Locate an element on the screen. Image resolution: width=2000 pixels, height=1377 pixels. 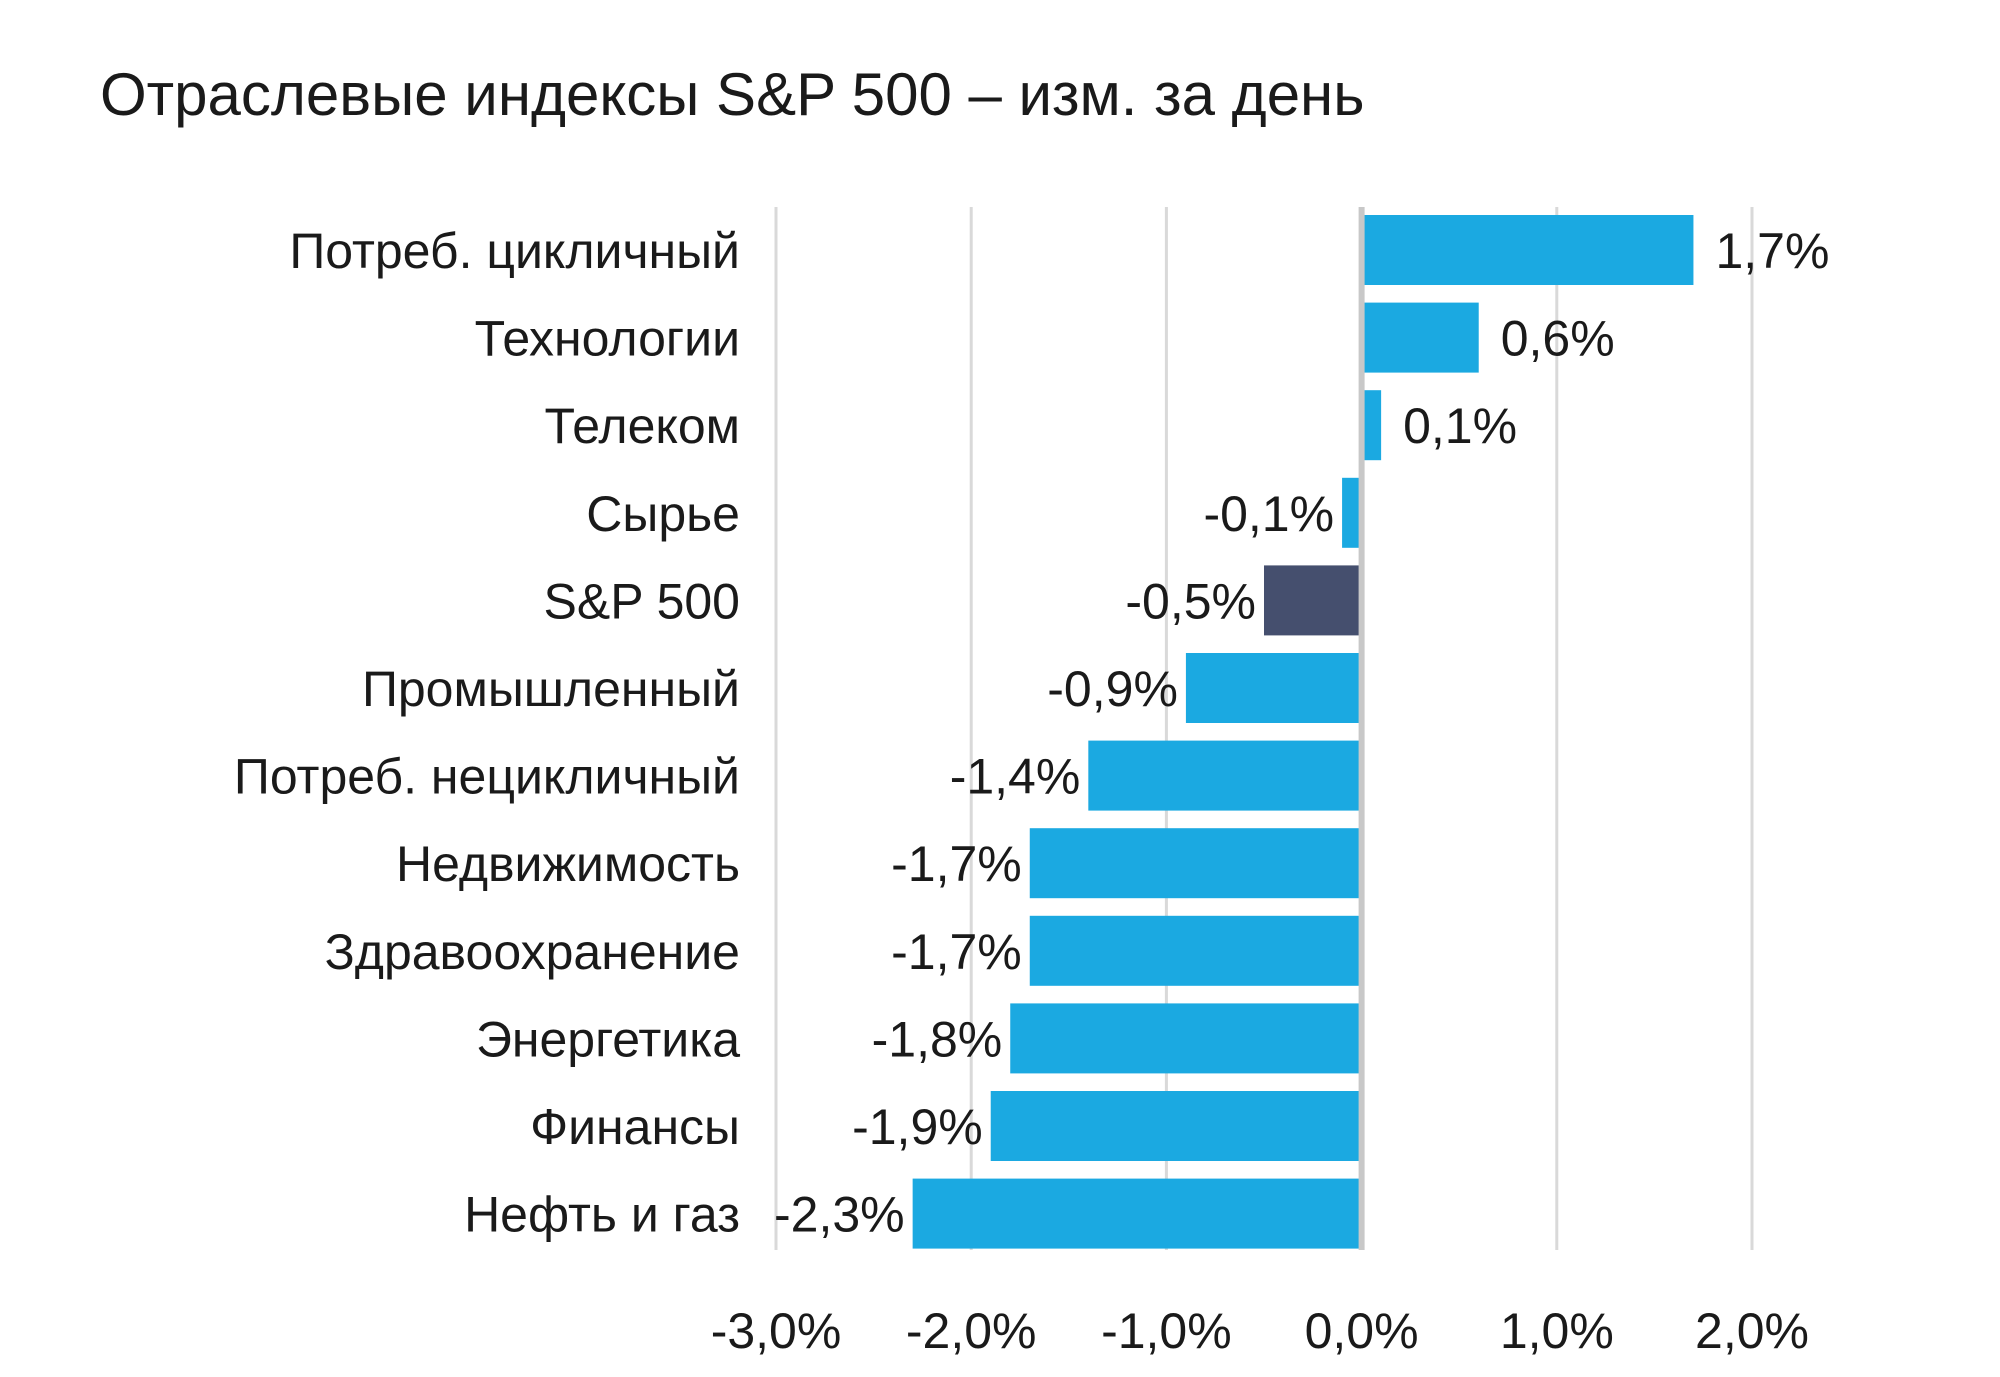
data-label: -1,8% is located at coordinates (937, 1039).